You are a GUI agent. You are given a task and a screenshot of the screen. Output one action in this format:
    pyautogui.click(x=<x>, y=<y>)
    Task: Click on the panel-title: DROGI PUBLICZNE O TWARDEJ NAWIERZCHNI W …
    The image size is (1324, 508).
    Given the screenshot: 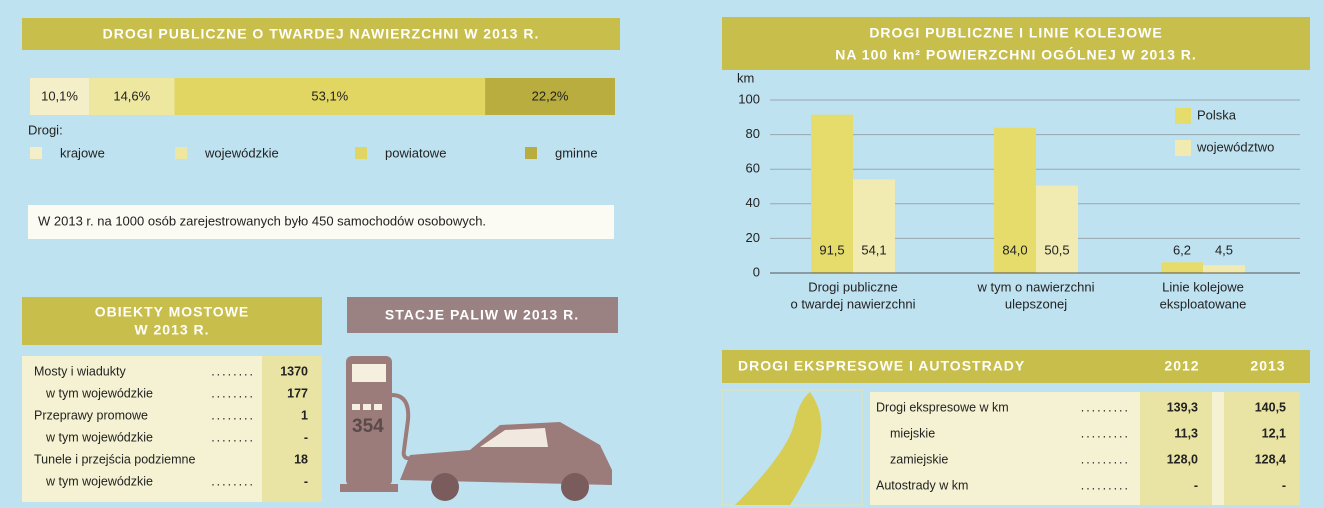 What is the action you would take?
    pyautogui.click(x=321, y=34)
    